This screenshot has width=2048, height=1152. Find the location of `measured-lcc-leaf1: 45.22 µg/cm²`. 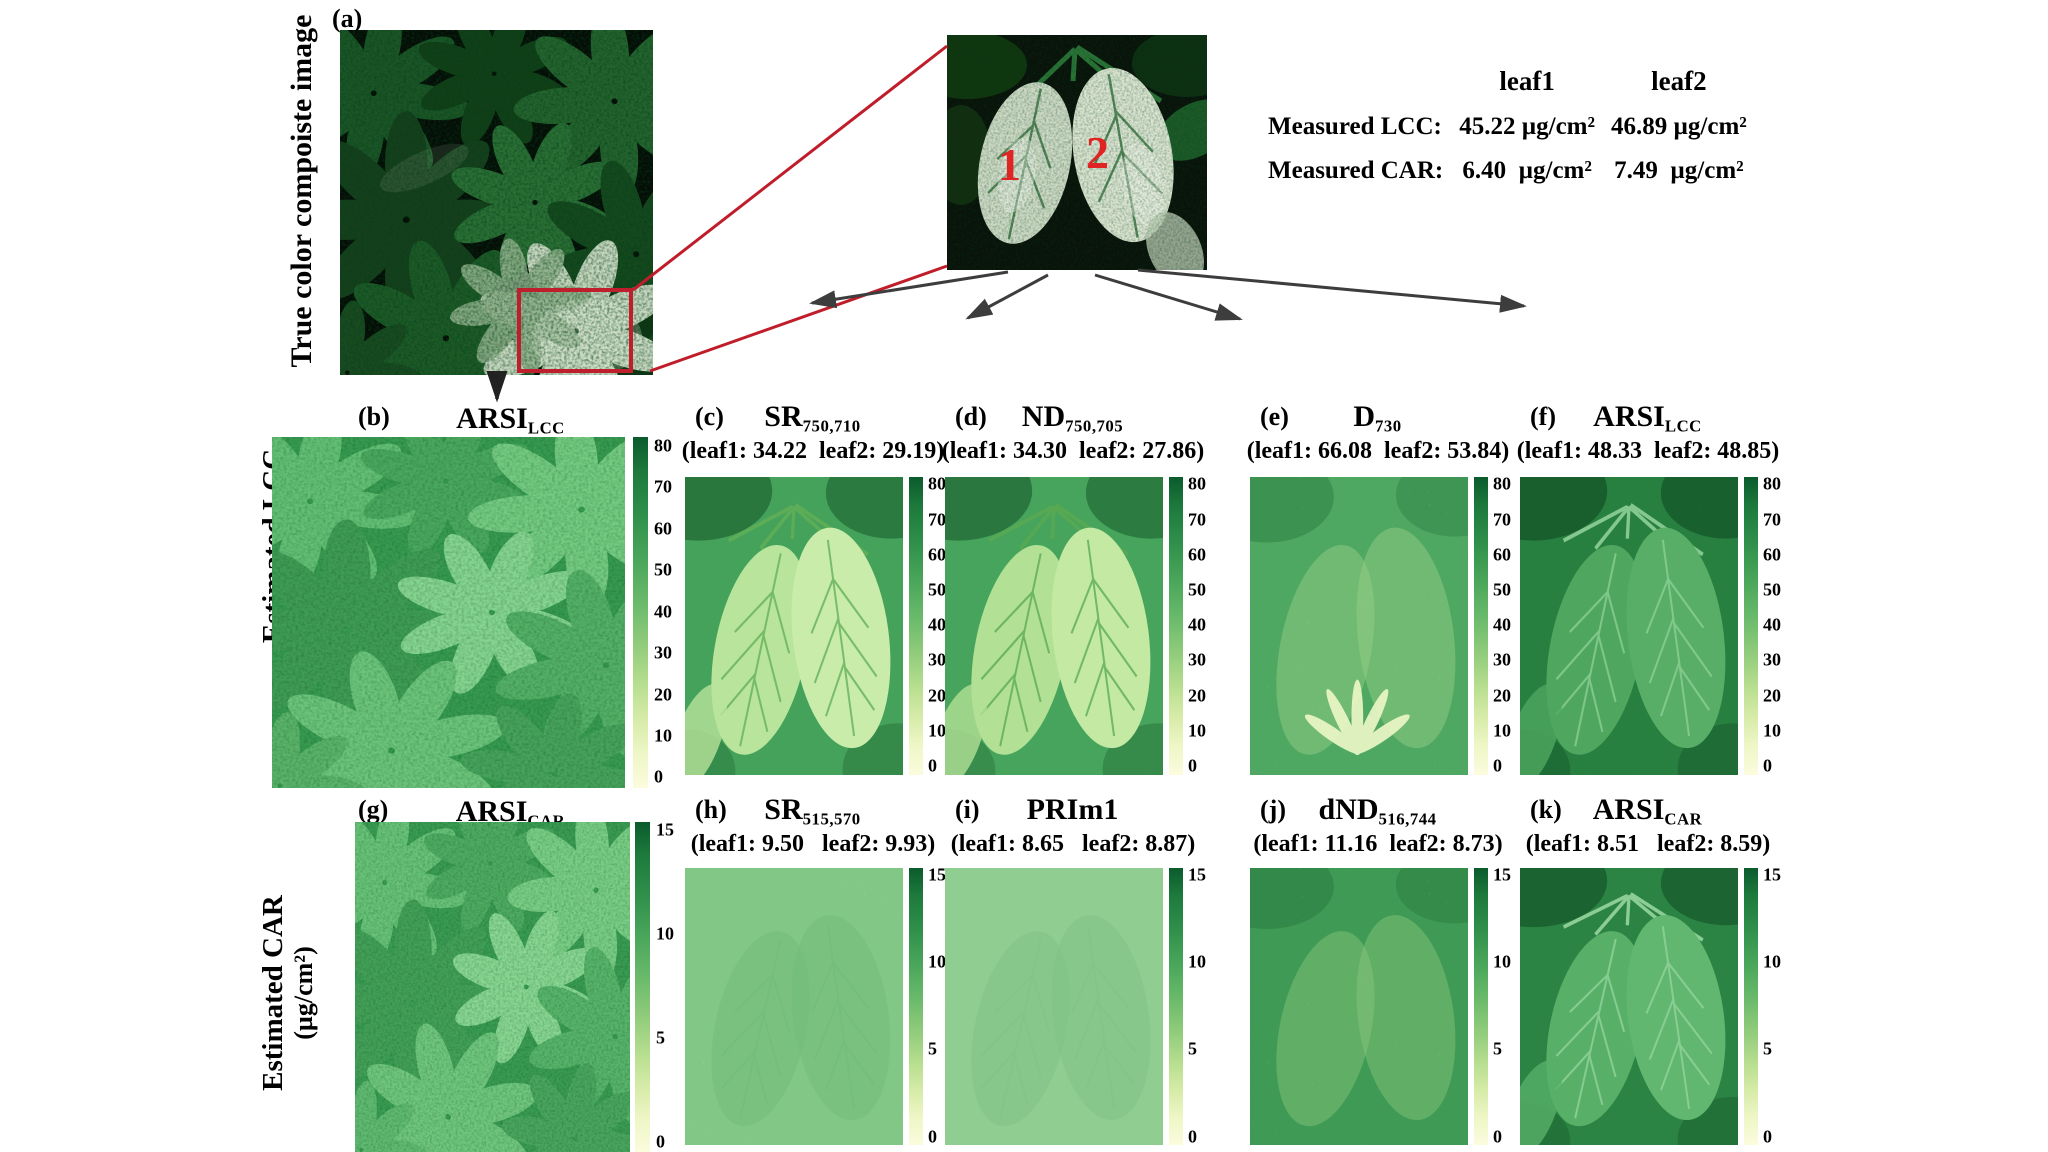

measured-lcc-leaf1: 45.22 µg/cm² is located at coordinates (1527, 126).